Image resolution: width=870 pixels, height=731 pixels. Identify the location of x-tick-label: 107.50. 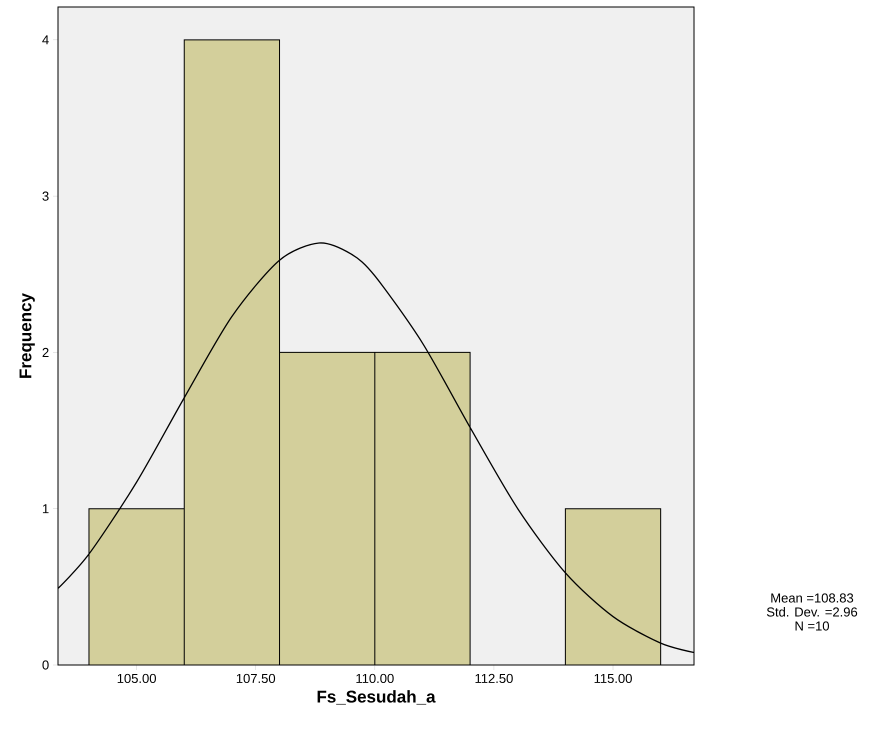
(256, 679).